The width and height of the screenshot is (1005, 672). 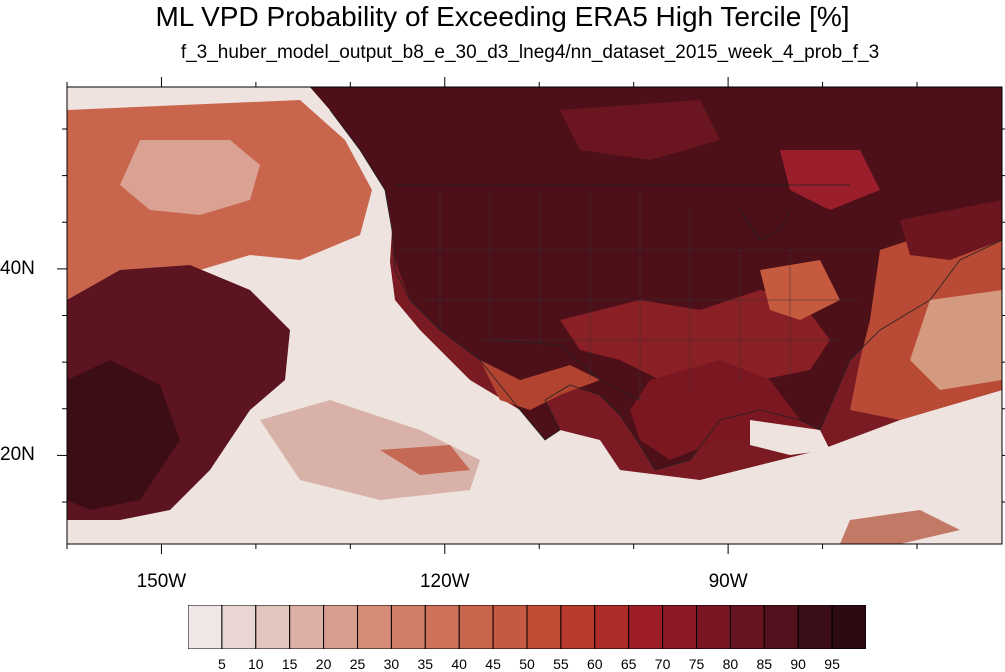 What do you see at coordinates (951, 230) in the screenshot?
I see `ocean-atlantic-dark` at bounding box center [951, 230].